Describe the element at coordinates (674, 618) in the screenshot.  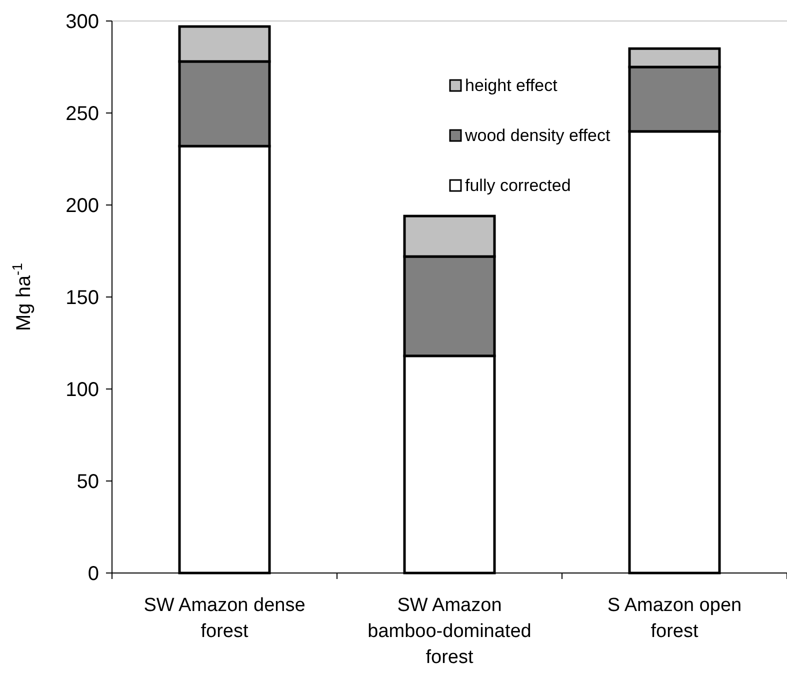
I see `x-tick-label: S Amazon open forest` at that location.